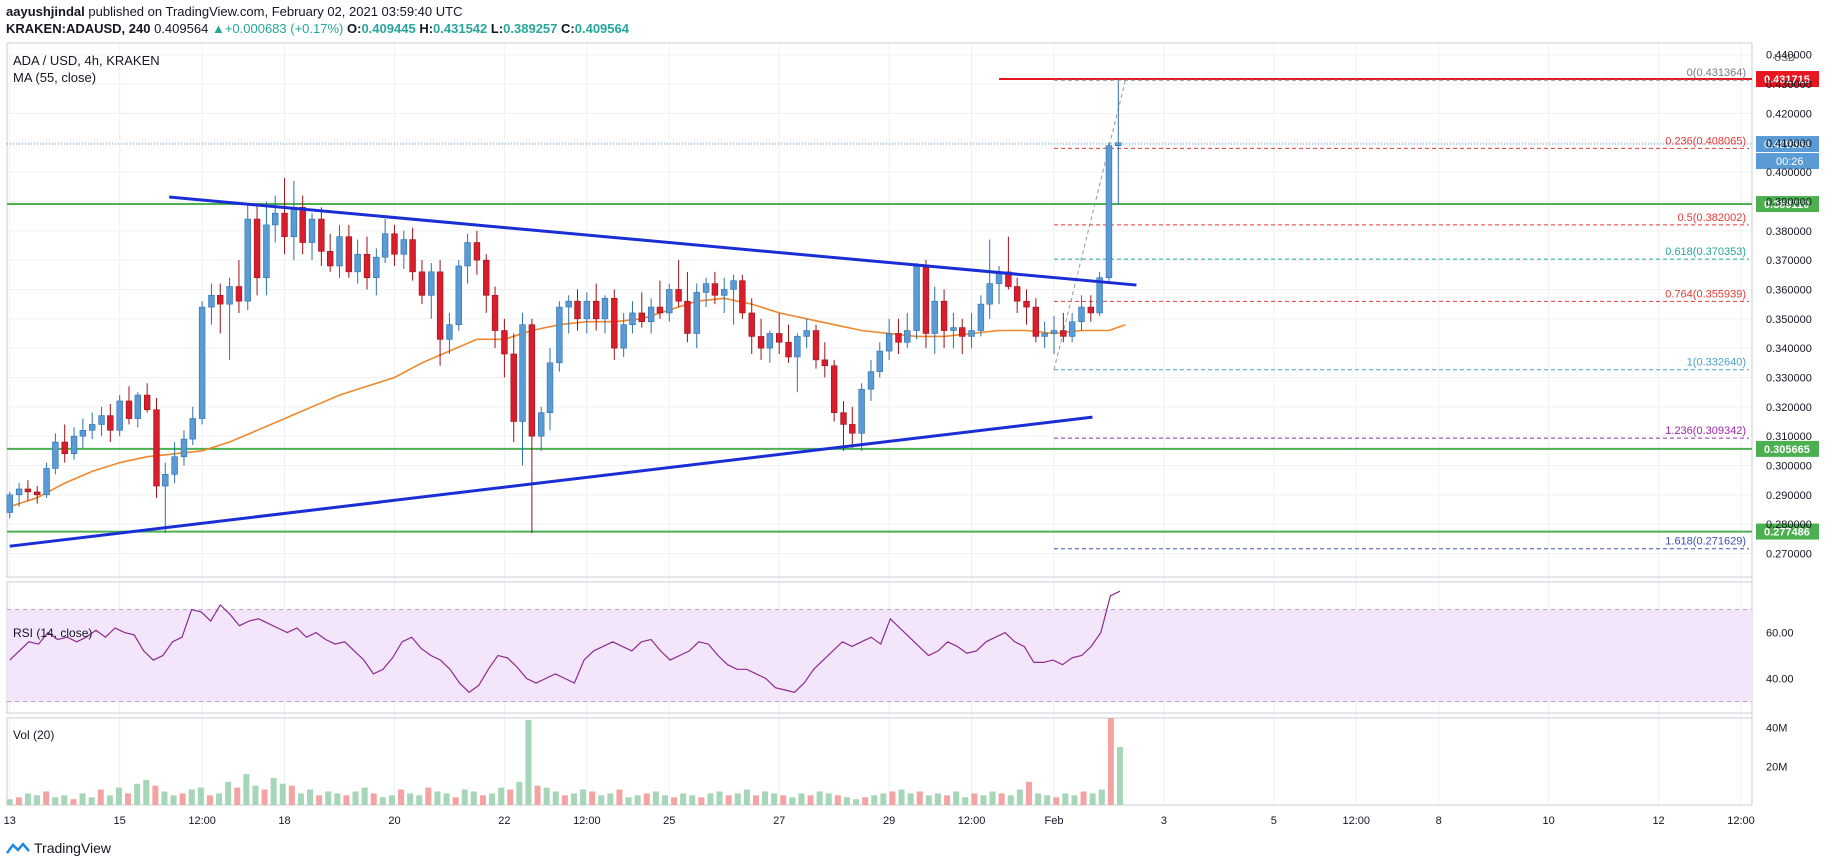 The width and height of the screenshot is (1828, 868). I want to click on price-tick-label: 0.270000, so click(1789, 555).